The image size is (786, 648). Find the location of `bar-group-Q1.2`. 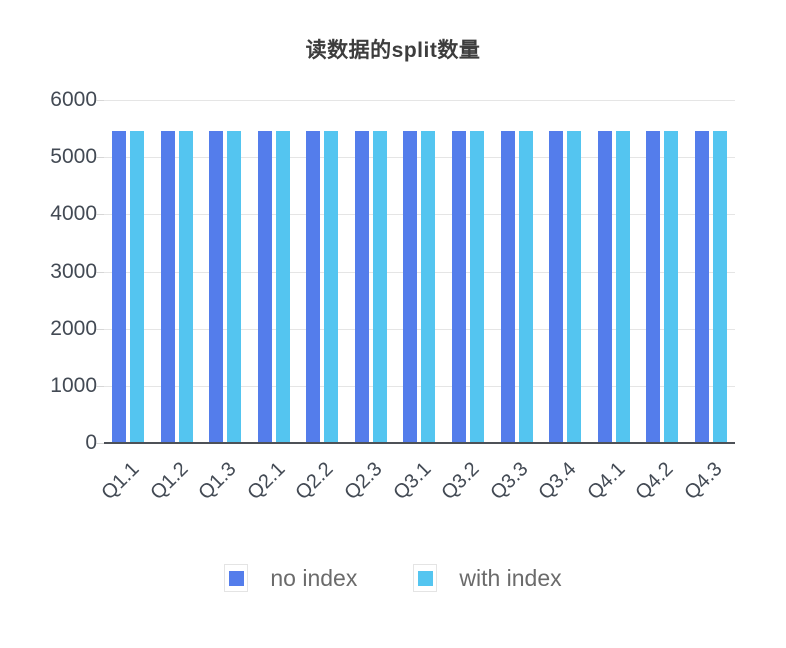

bar-group-Q1.2 is located at coordinates (177, 271).